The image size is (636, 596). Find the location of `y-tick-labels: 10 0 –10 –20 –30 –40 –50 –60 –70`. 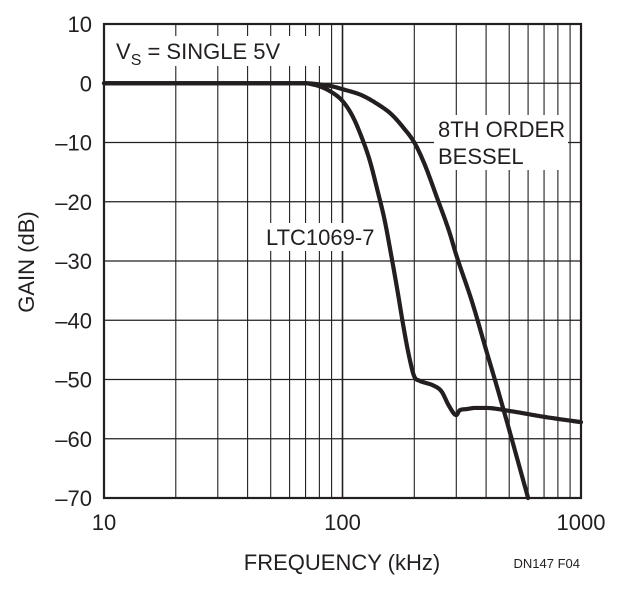

y-tick-labels: 10 0 –10 –20 –30 –40 –50 –60 –70 is located at coordinates (73, 261).